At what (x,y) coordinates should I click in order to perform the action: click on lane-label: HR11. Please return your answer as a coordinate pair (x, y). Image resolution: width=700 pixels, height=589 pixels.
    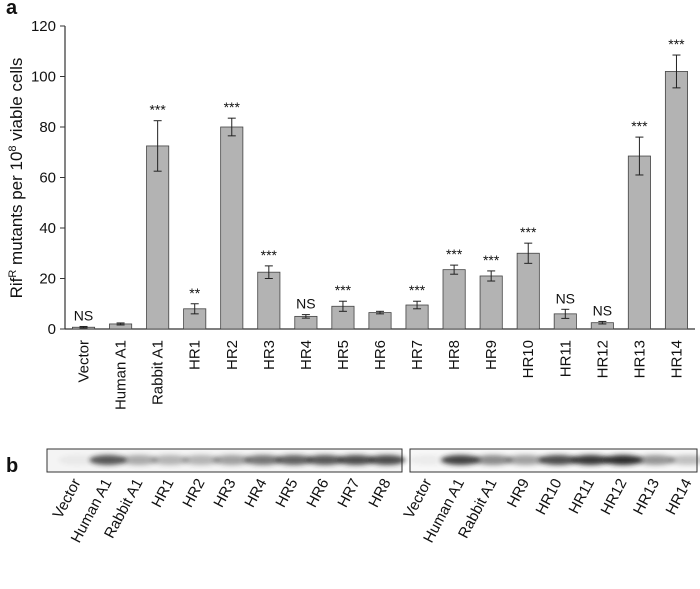
    Looking at the image, I should click on (582, 496).